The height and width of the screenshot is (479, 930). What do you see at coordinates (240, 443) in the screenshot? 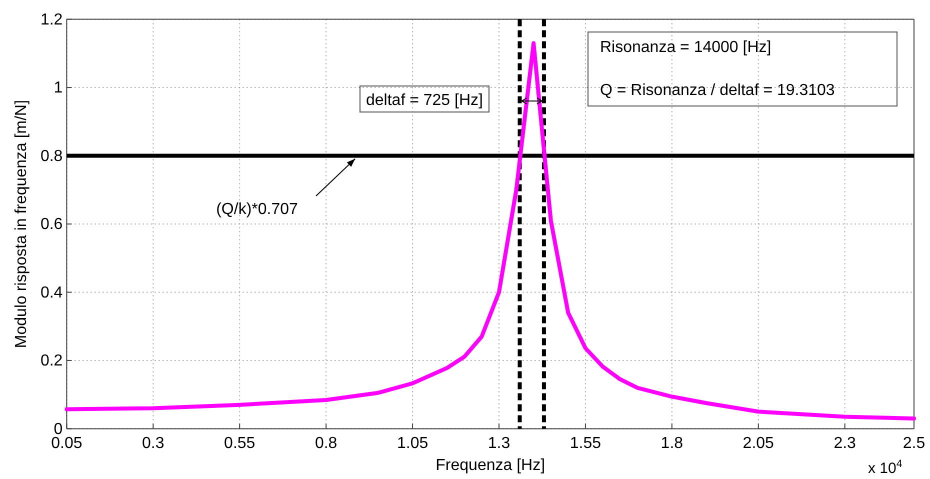
I see `x-tick-label: 0.55` at bounding box center [240, 443].